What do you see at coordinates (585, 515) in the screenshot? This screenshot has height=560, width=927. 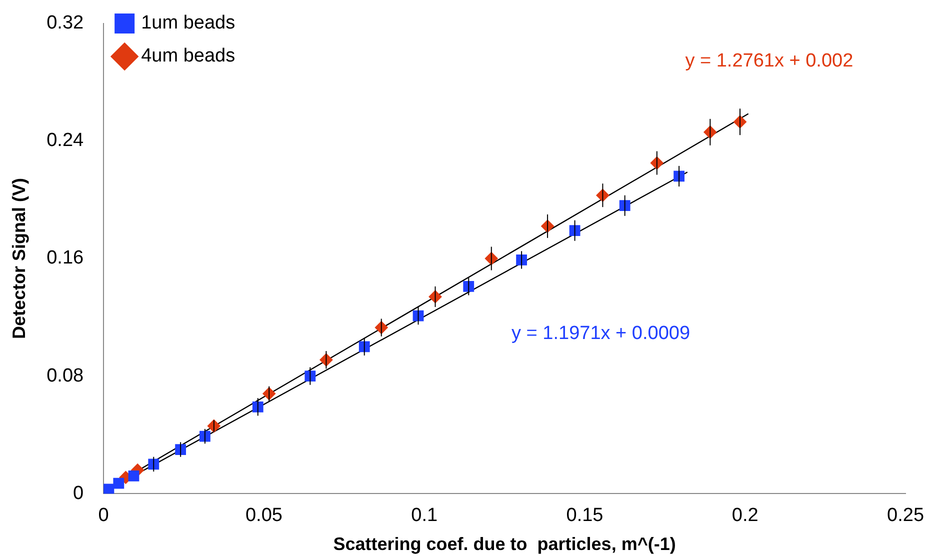 I see `x-tick-label: 0.15` at bounding box center [585, 515].